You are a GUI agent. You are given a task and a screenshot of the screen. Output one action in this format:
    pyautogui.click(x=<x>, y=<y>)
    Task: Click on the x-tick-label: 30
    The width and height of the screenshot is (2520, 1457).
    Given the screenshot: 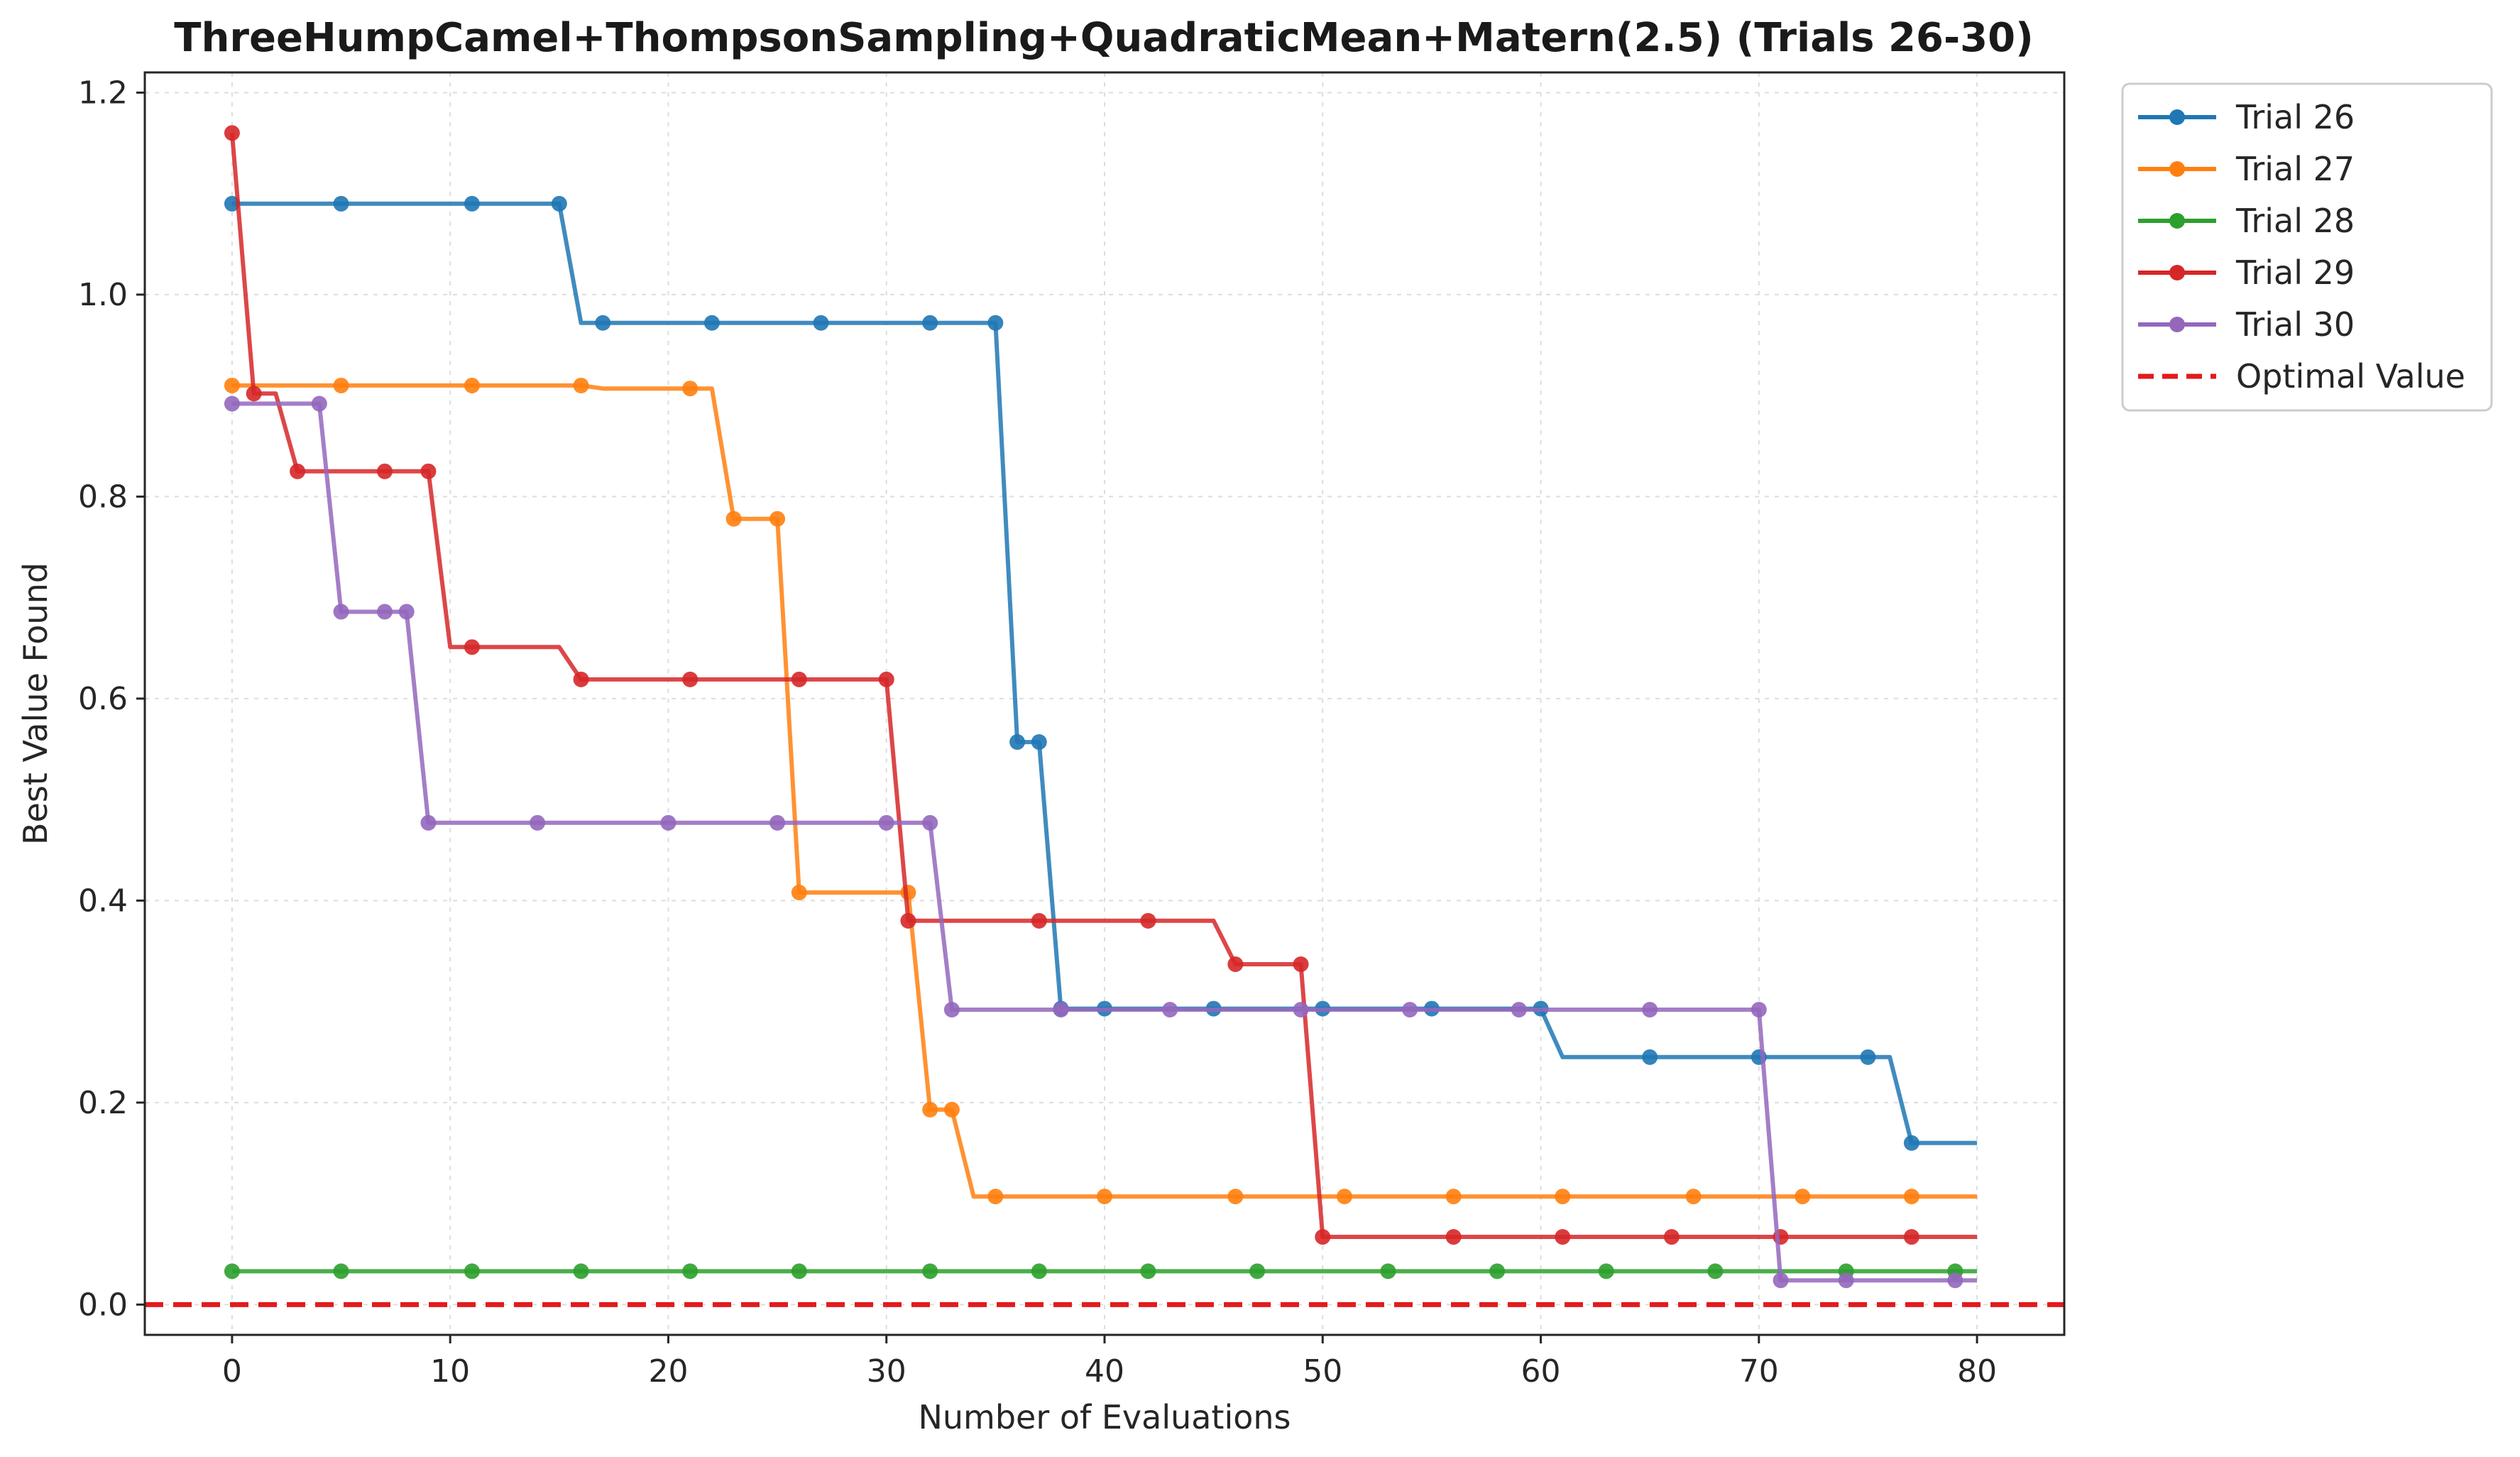 What is the action you would take?
    pyautogui.click(x=887, y=1371)
    